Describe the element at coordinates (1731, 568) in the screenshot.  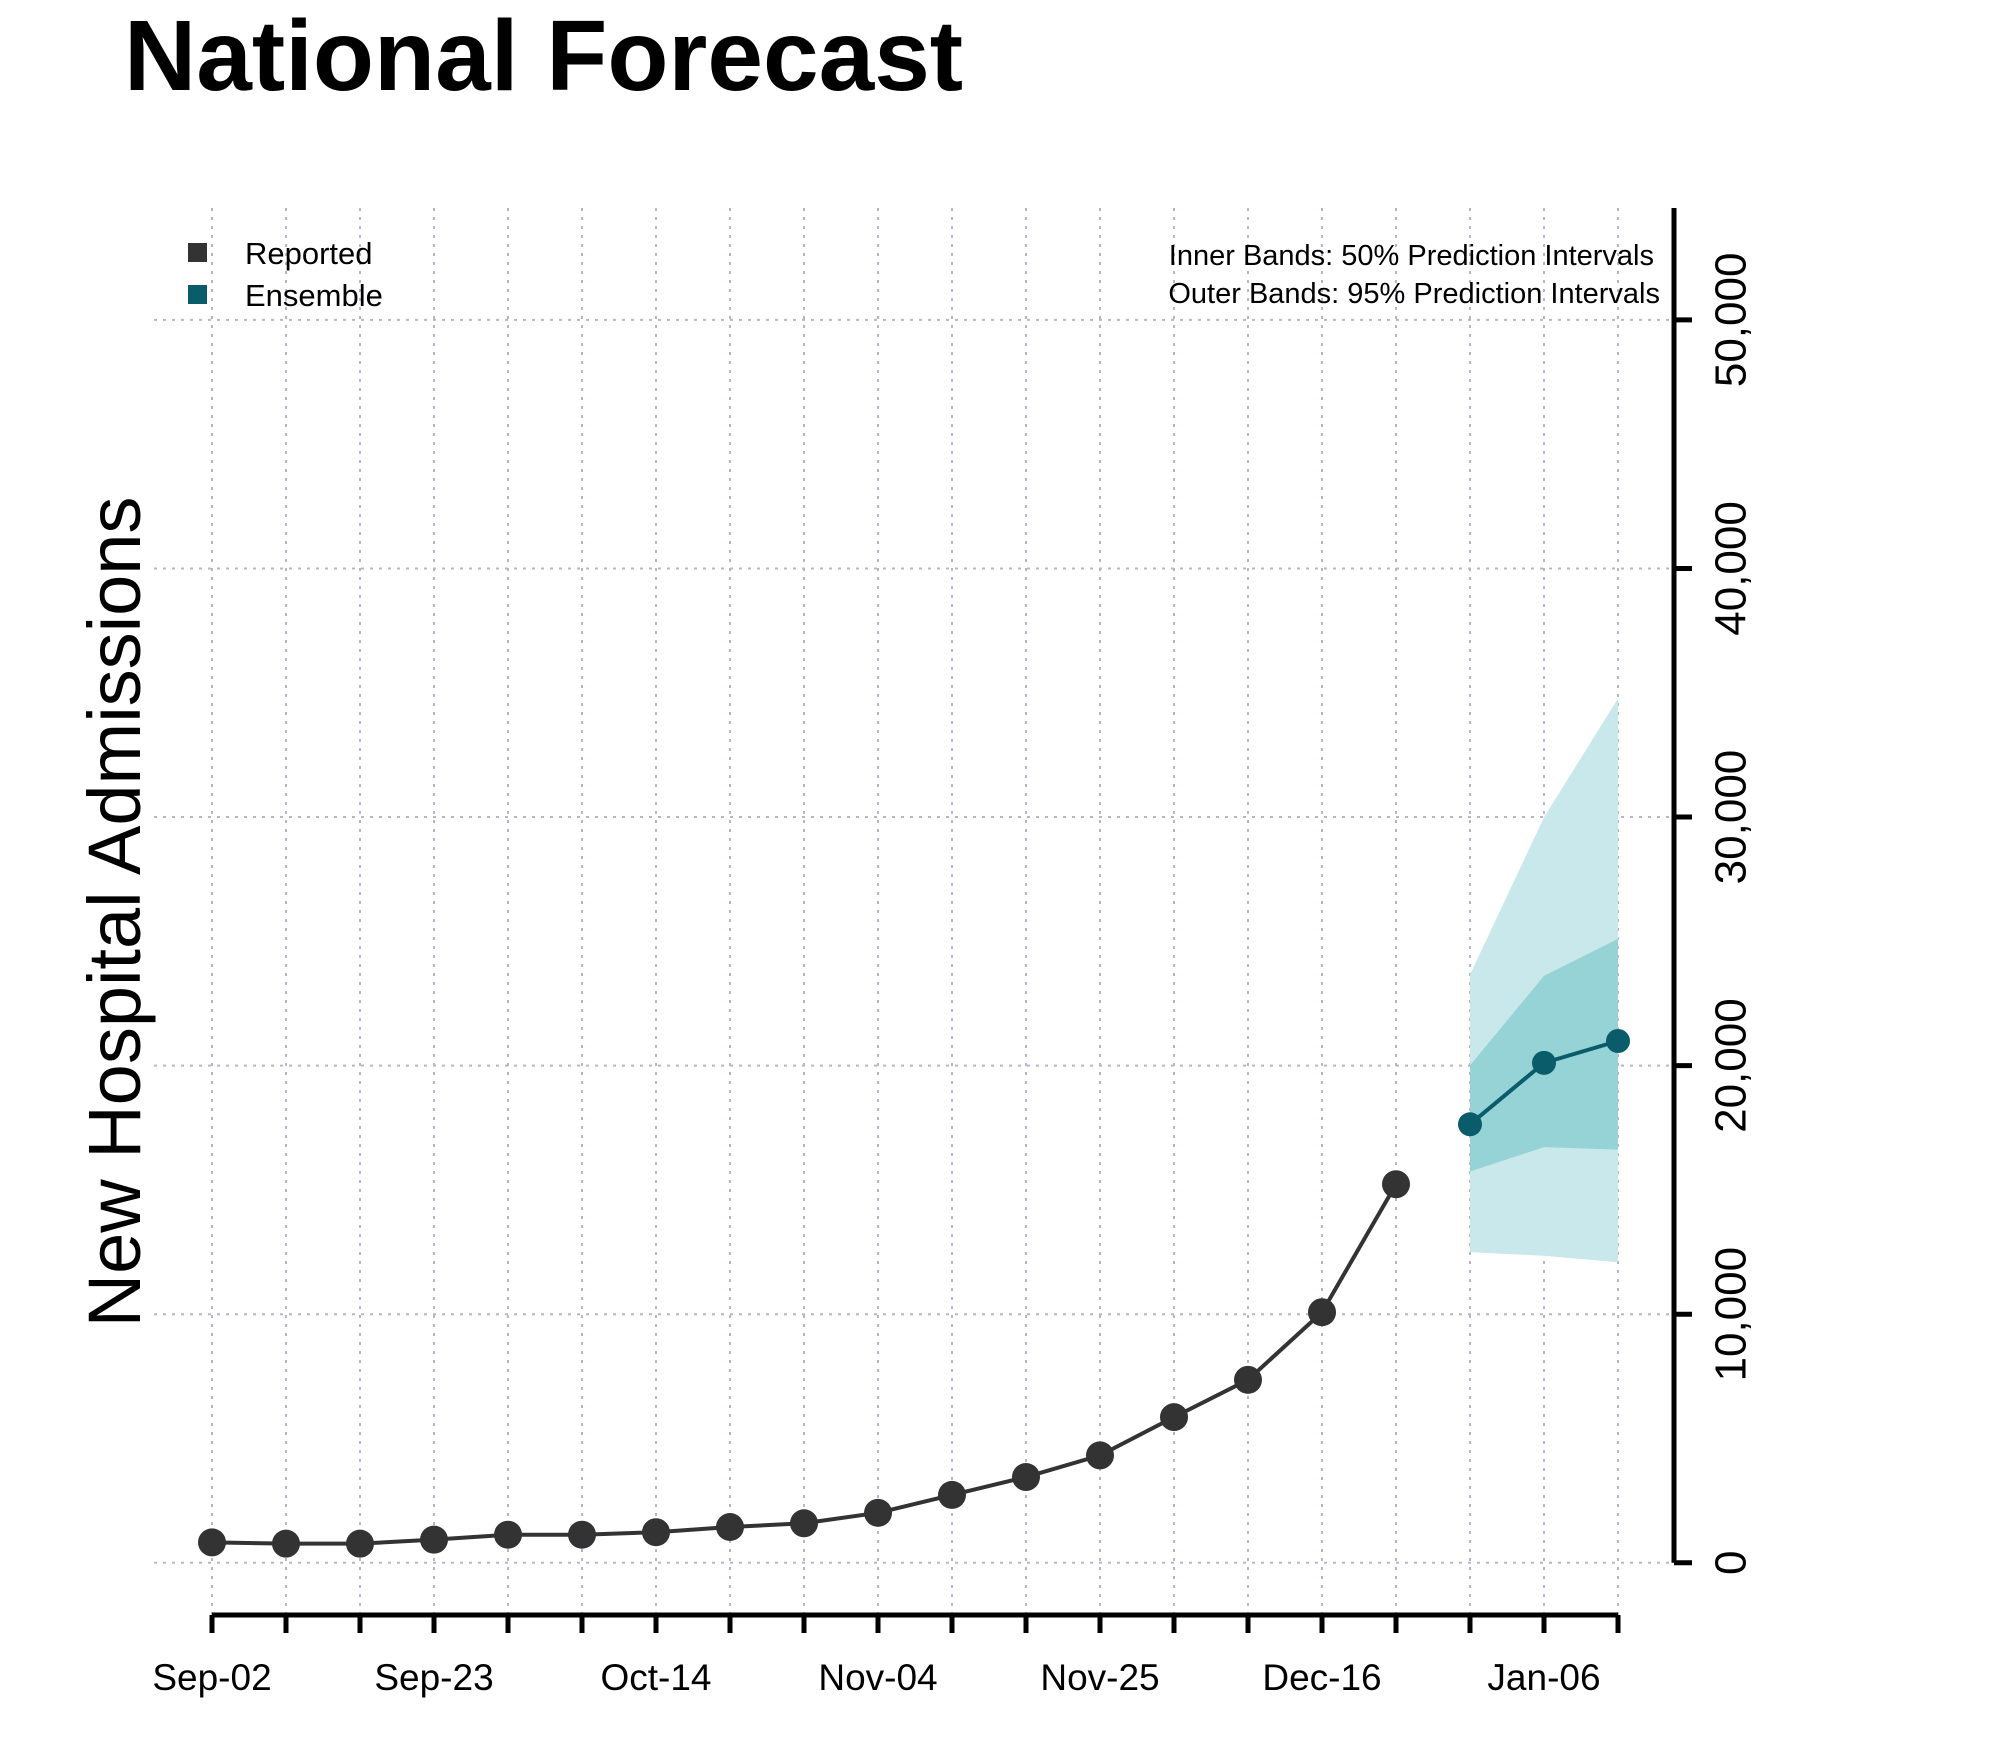
I see `y-tick-label: 40,000` at that location.